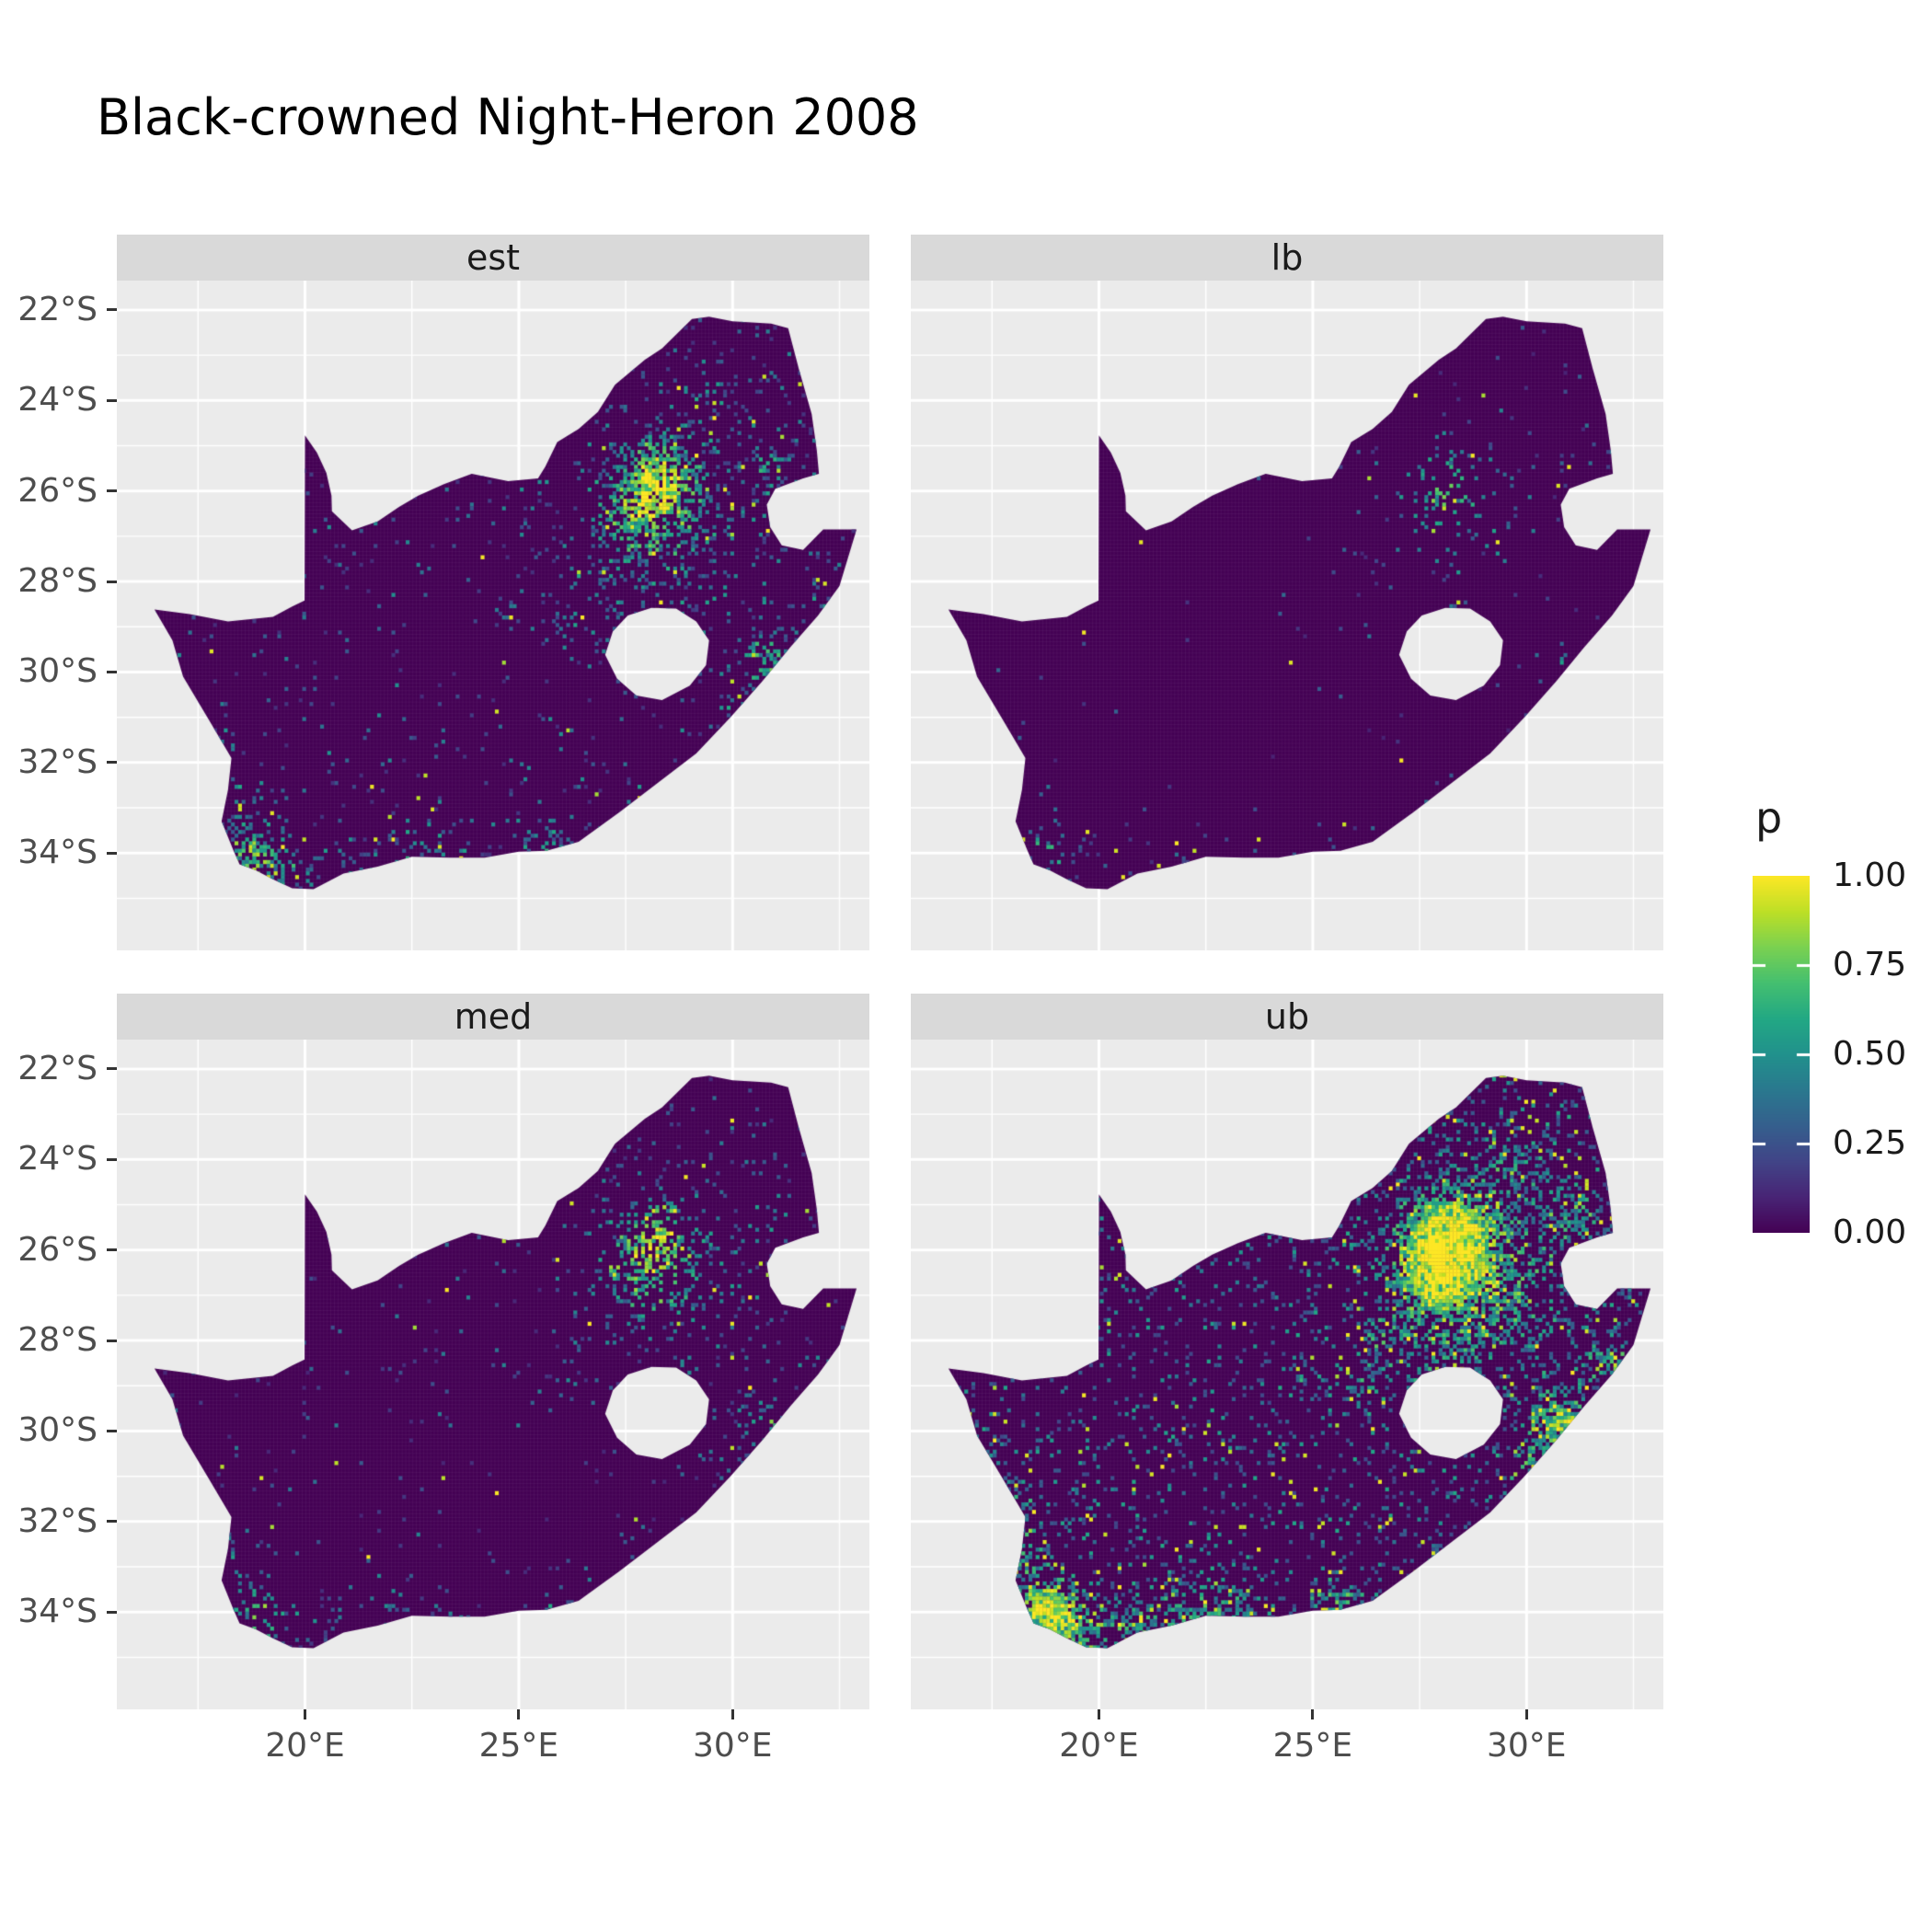  What do you see at coordinates (1870, 964) in the screenshot?
I see `legend-tick-label: 0.75` at bounding box center [1870, 964].